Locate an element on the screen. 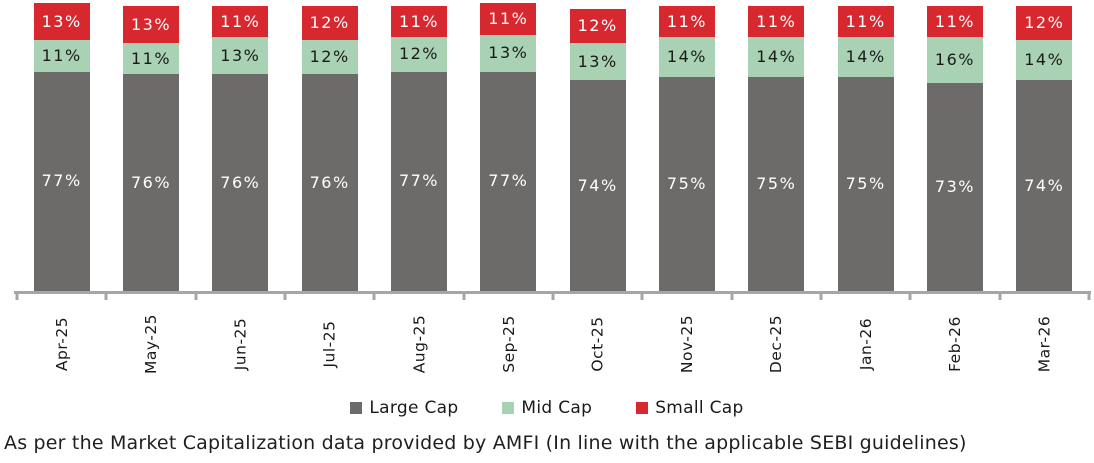  legend-swatch-icon is located at coordinates (356, 408).